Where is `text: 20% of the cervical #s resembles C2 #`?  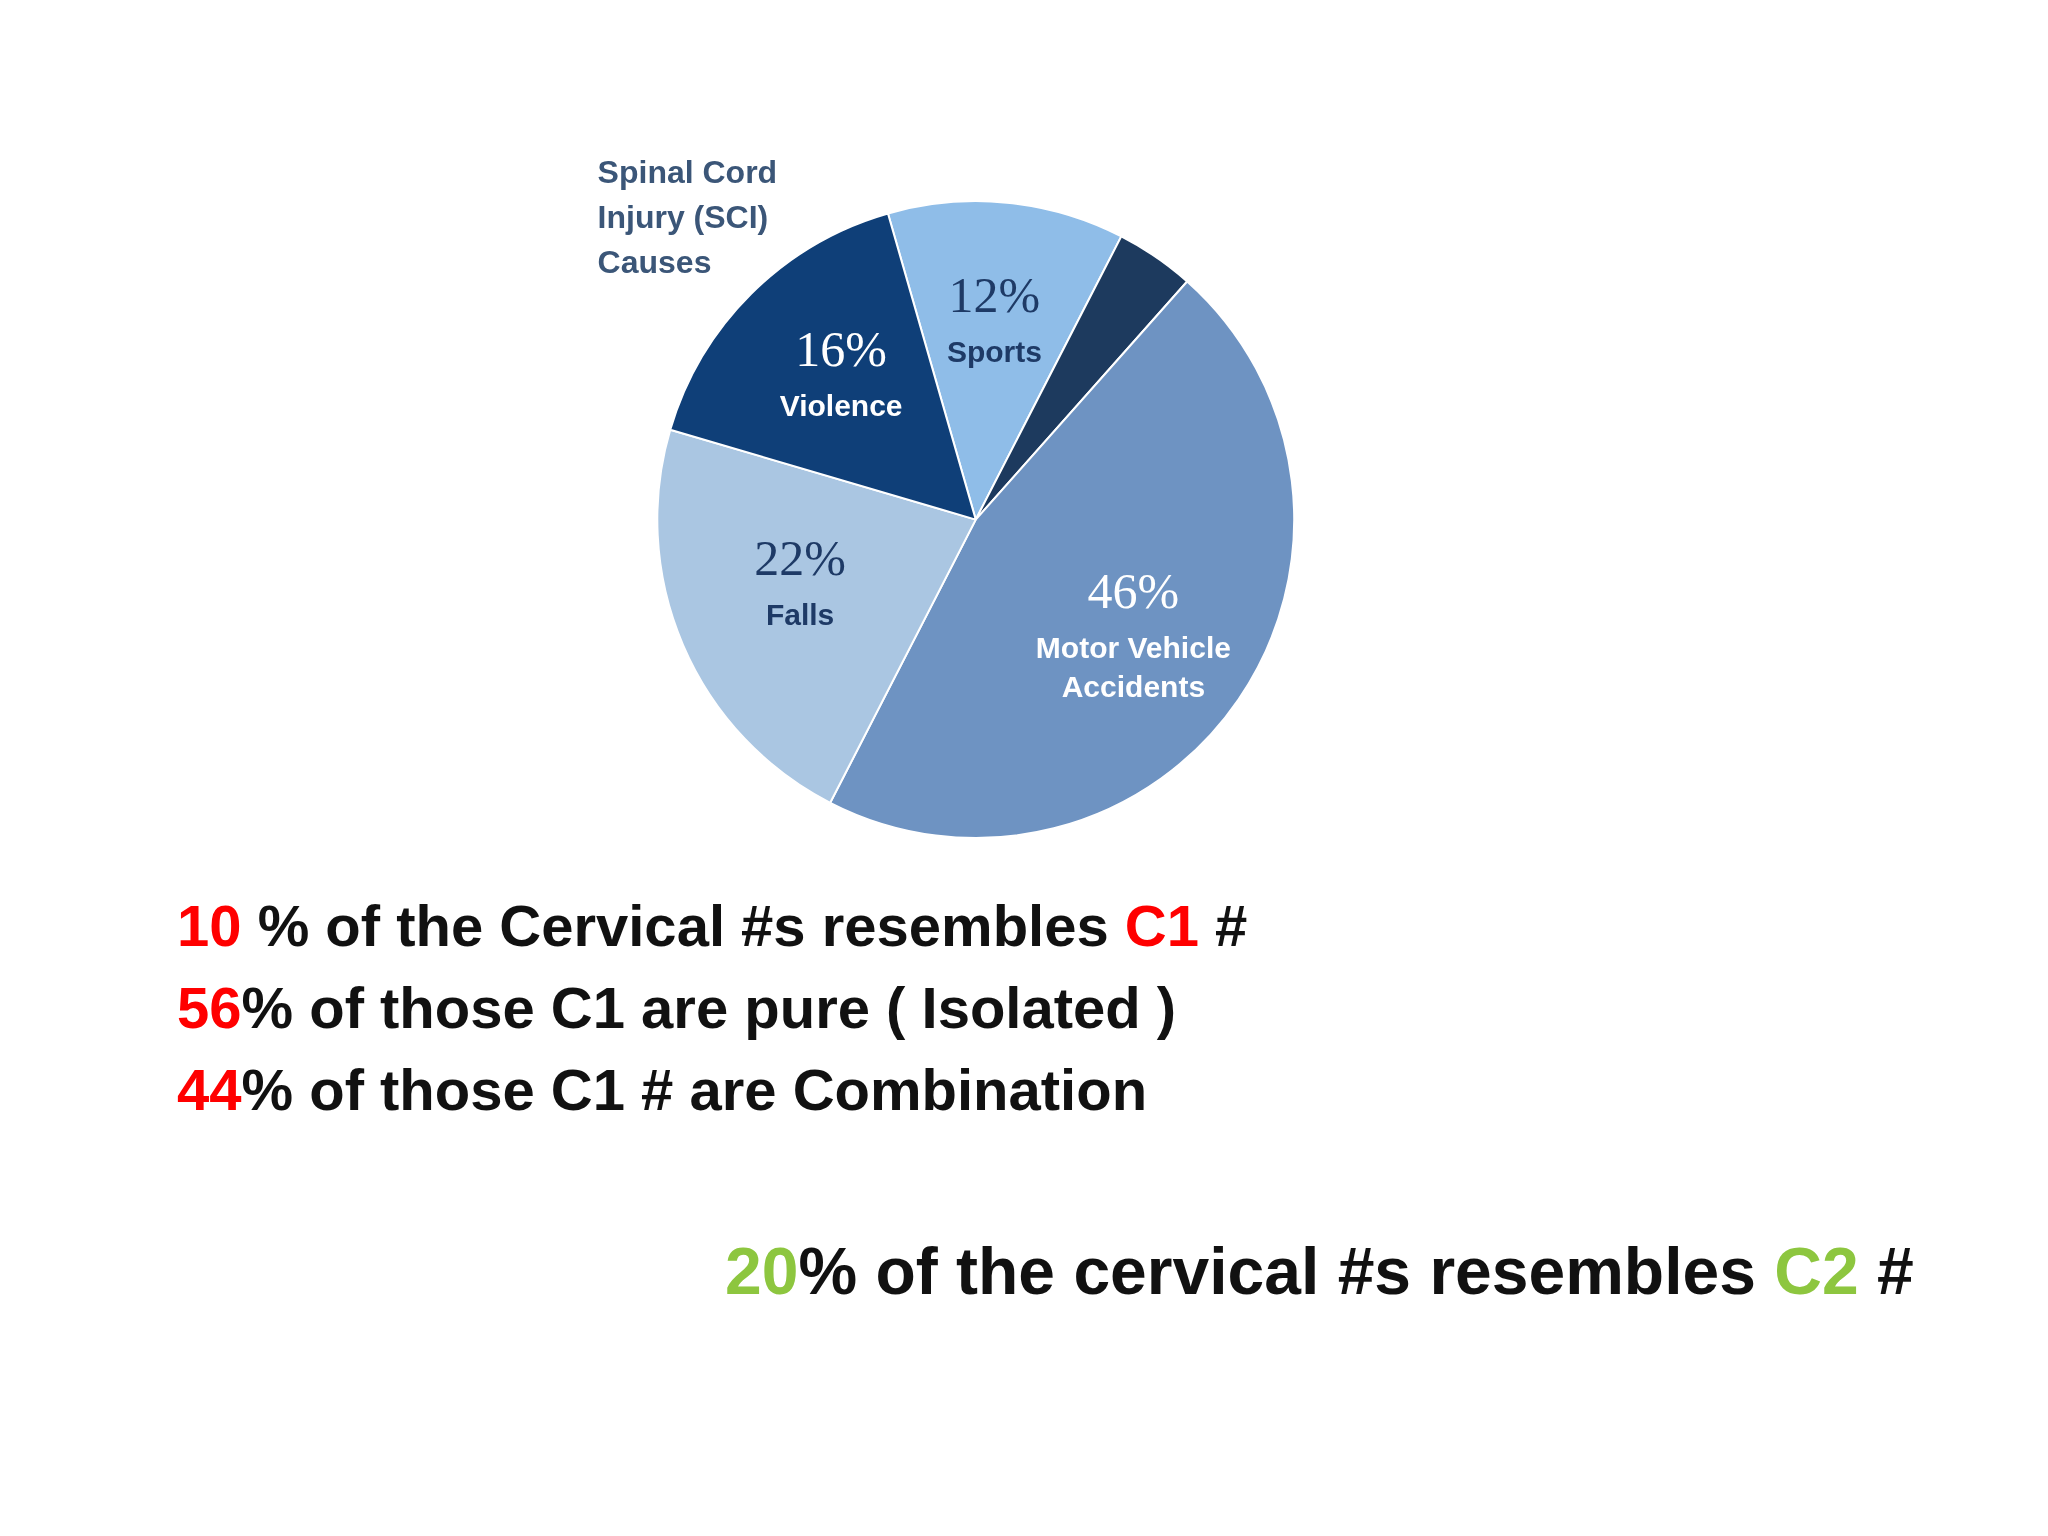 text: 20% of the cervical #s resembles C2 # is located at coordinates (1319, 1271).